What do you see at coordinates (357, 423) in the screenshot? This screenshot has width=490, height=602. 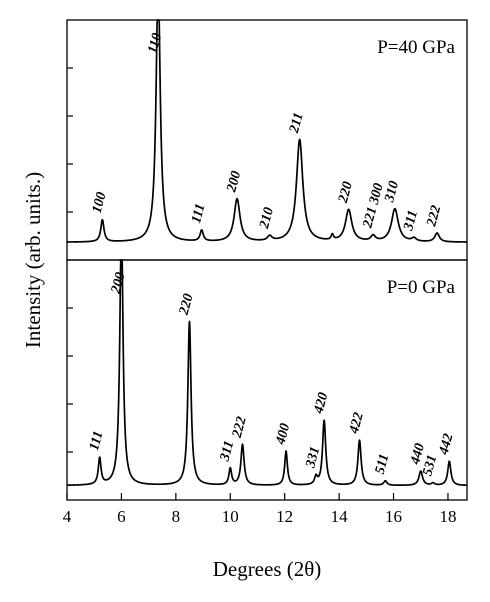 I see `peak-label-422: 422` at bounding box center [357, 423].